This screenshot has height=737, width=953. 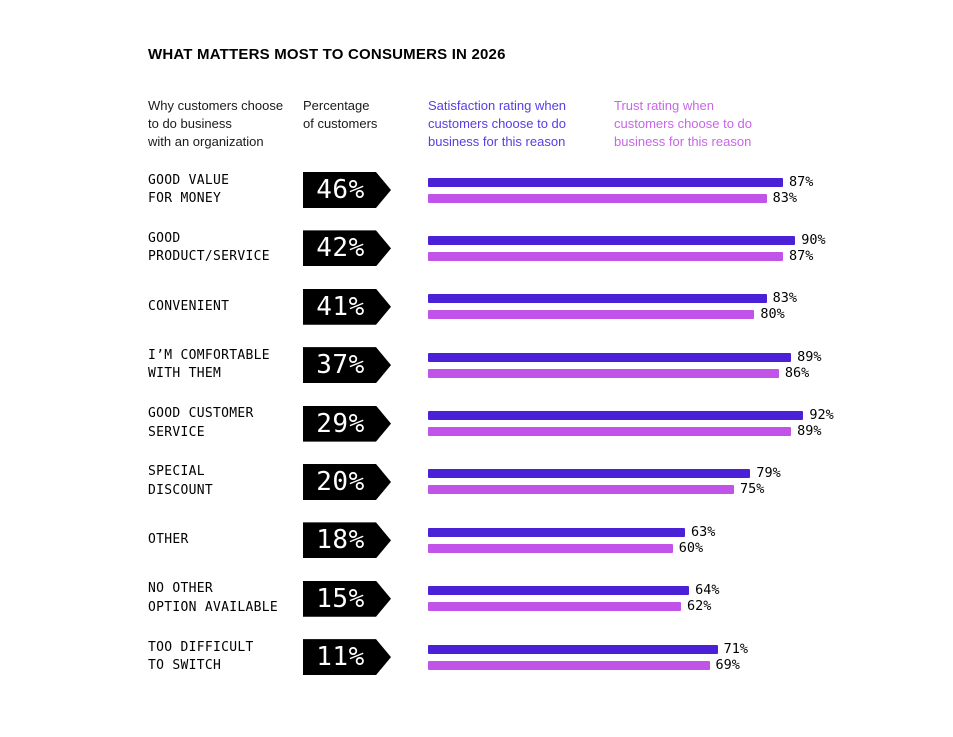 I want to click on chart-title: WHAT MATTERS MOST TO CONSUMERS IN 2026, so click(x=327, y=54).